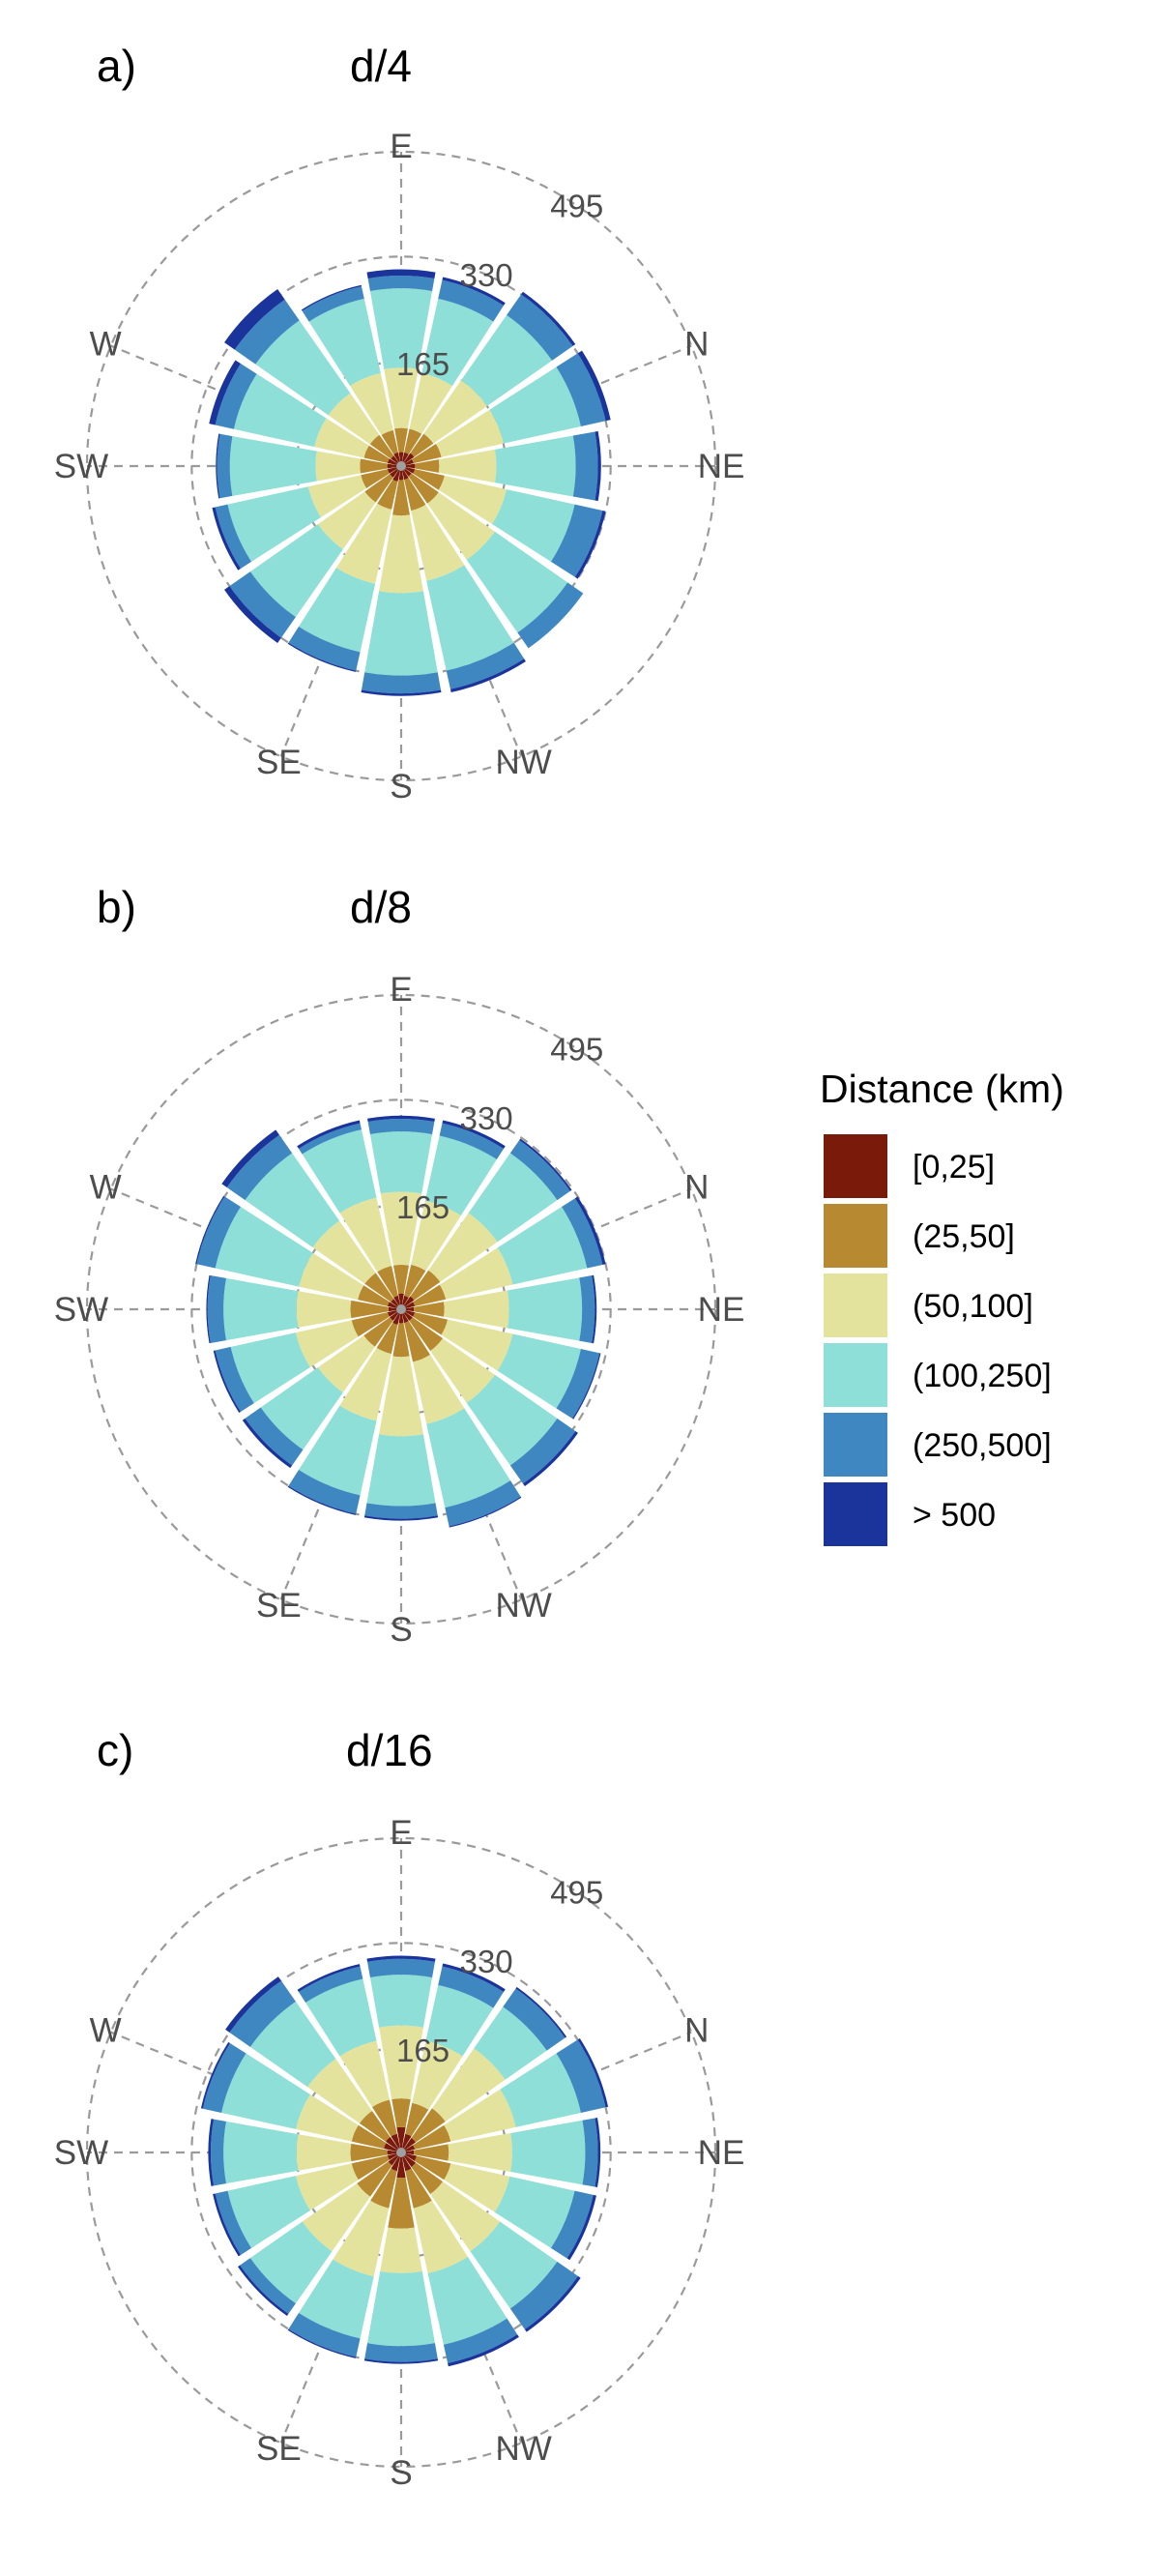 Image resolution: width=1160 pixels, height=2576 pixels. I want to click on direction-label-se: SE, so click(279, 2449).